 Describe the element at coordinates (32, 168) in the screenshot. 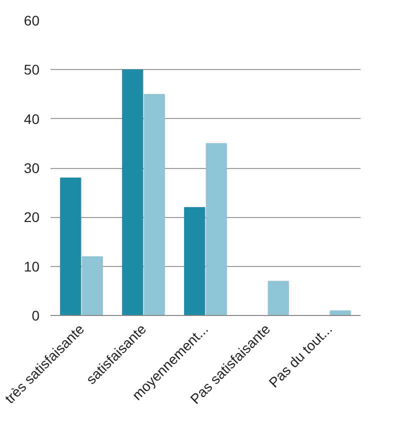

I see `y-tick-label: 30` at that location.